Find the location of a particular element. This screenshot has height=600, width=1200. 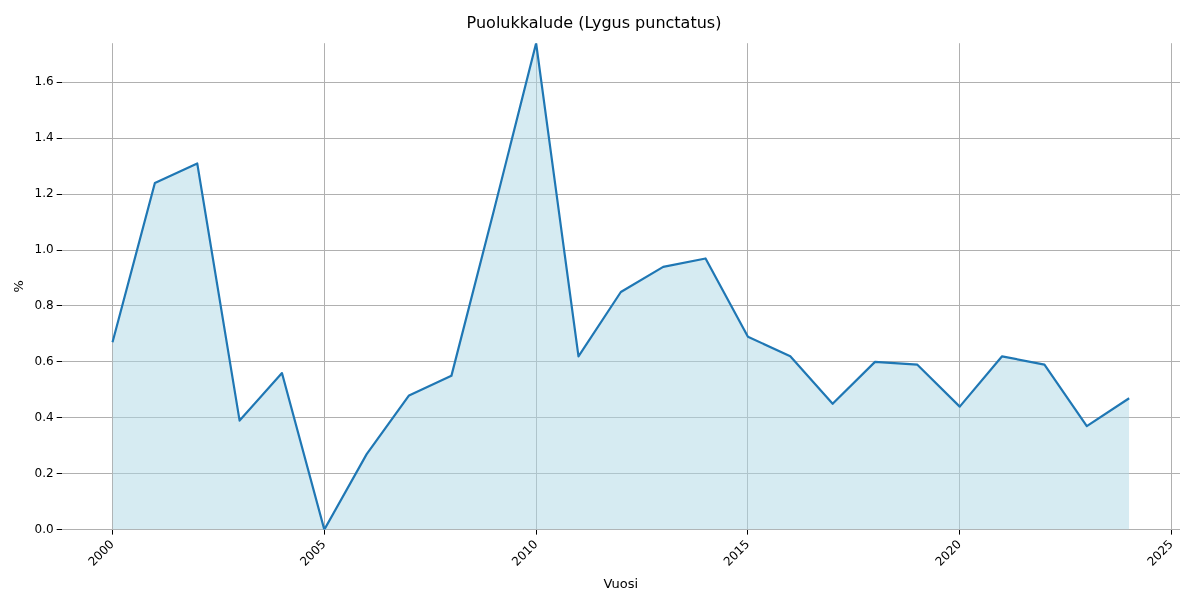

y-tick-label: 0.0 is located at coordinates (44, 528).